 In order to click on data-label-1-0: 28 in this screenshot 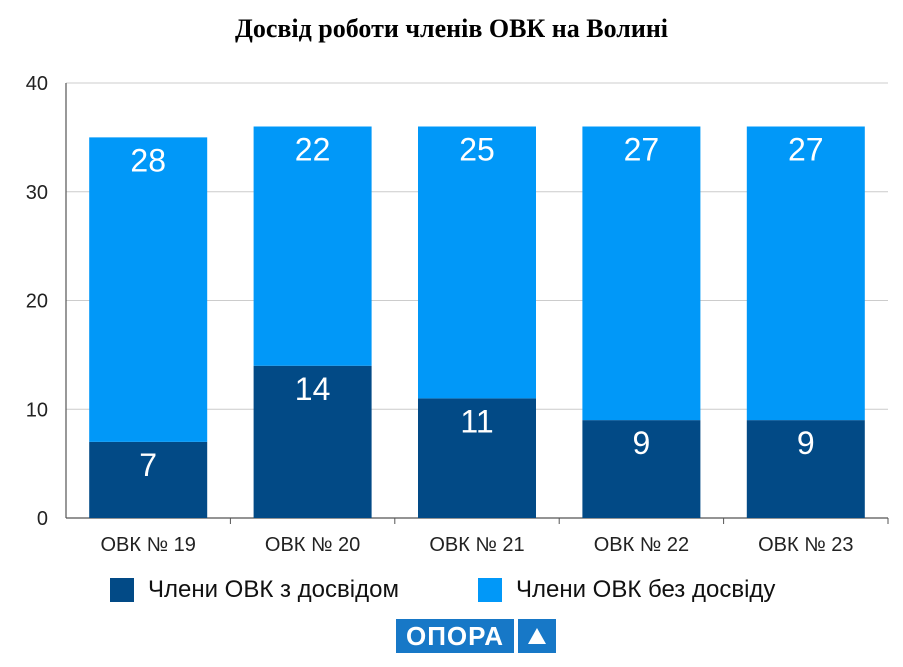, I will do `click(148, 160)`.